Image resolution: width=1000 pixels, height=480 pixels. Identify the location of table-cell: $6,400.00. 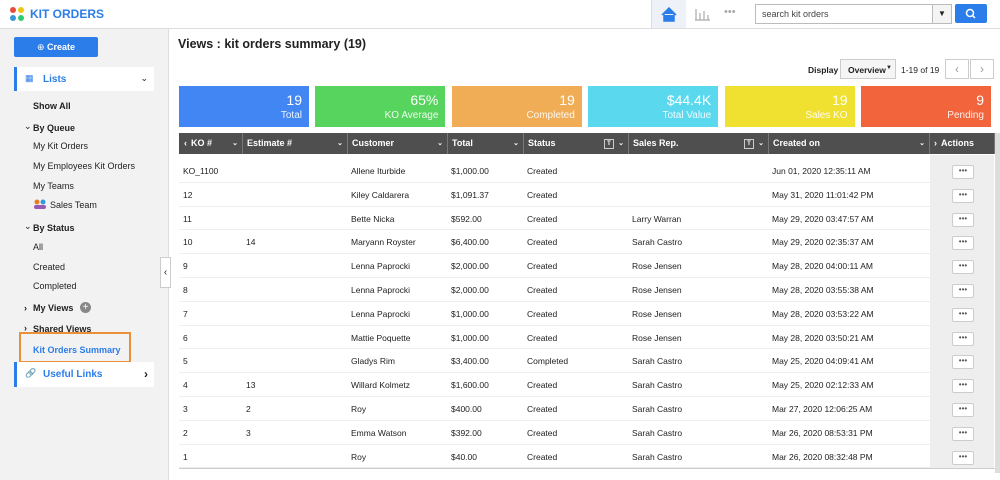
(470, 242).